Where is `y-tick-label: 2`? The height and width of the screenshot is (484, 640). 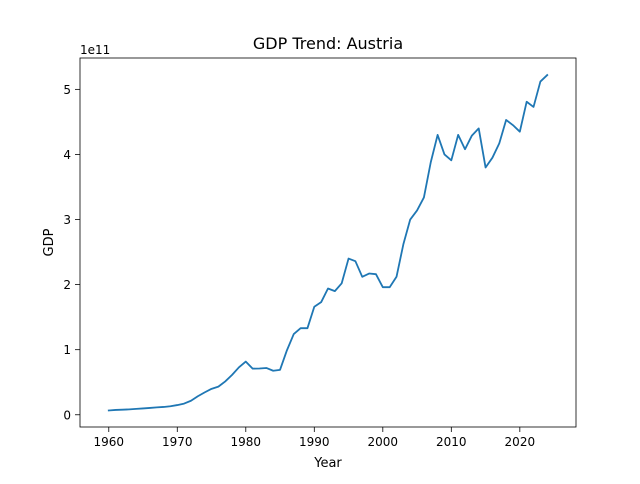
y-tick-label: 2 is located at coordinates (67, 285).